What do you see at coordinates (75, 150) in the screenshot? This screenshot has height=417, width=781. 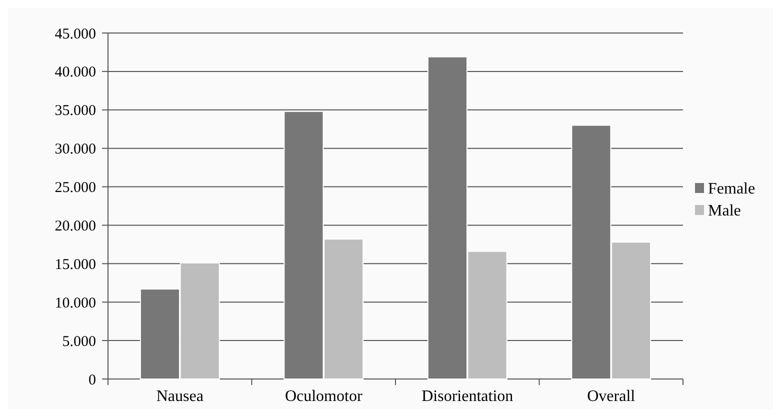 I see `y-tick-label: 30.000` at bounding box center [75, 150].